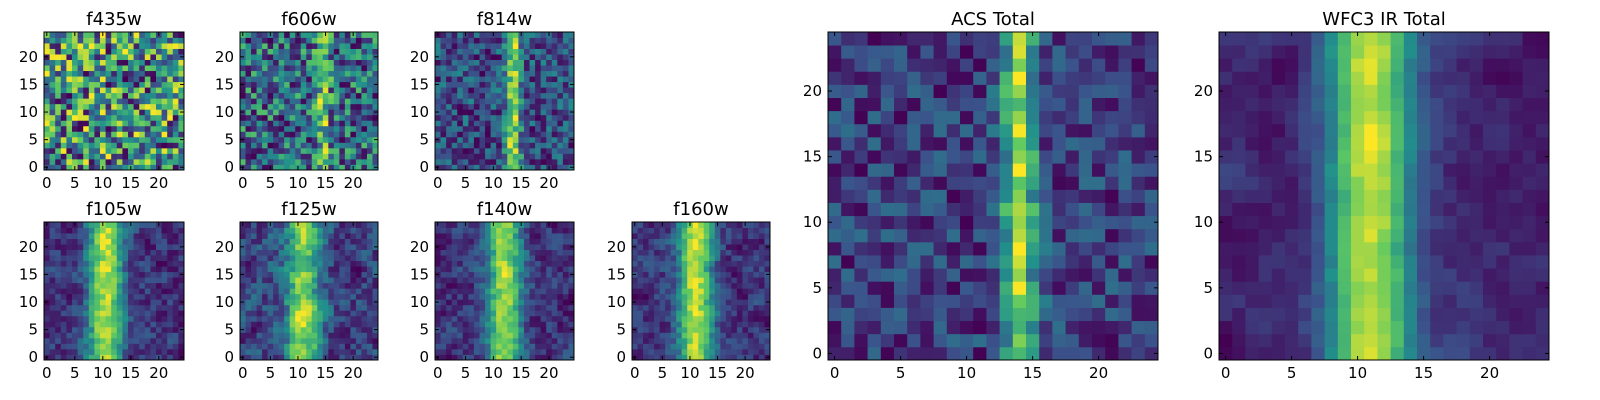 The height and width of the screenshot is (400, 1600). Describe the element at coordinates (113, 209) in the screenshot. I see `panel-title: f105w` at that location.